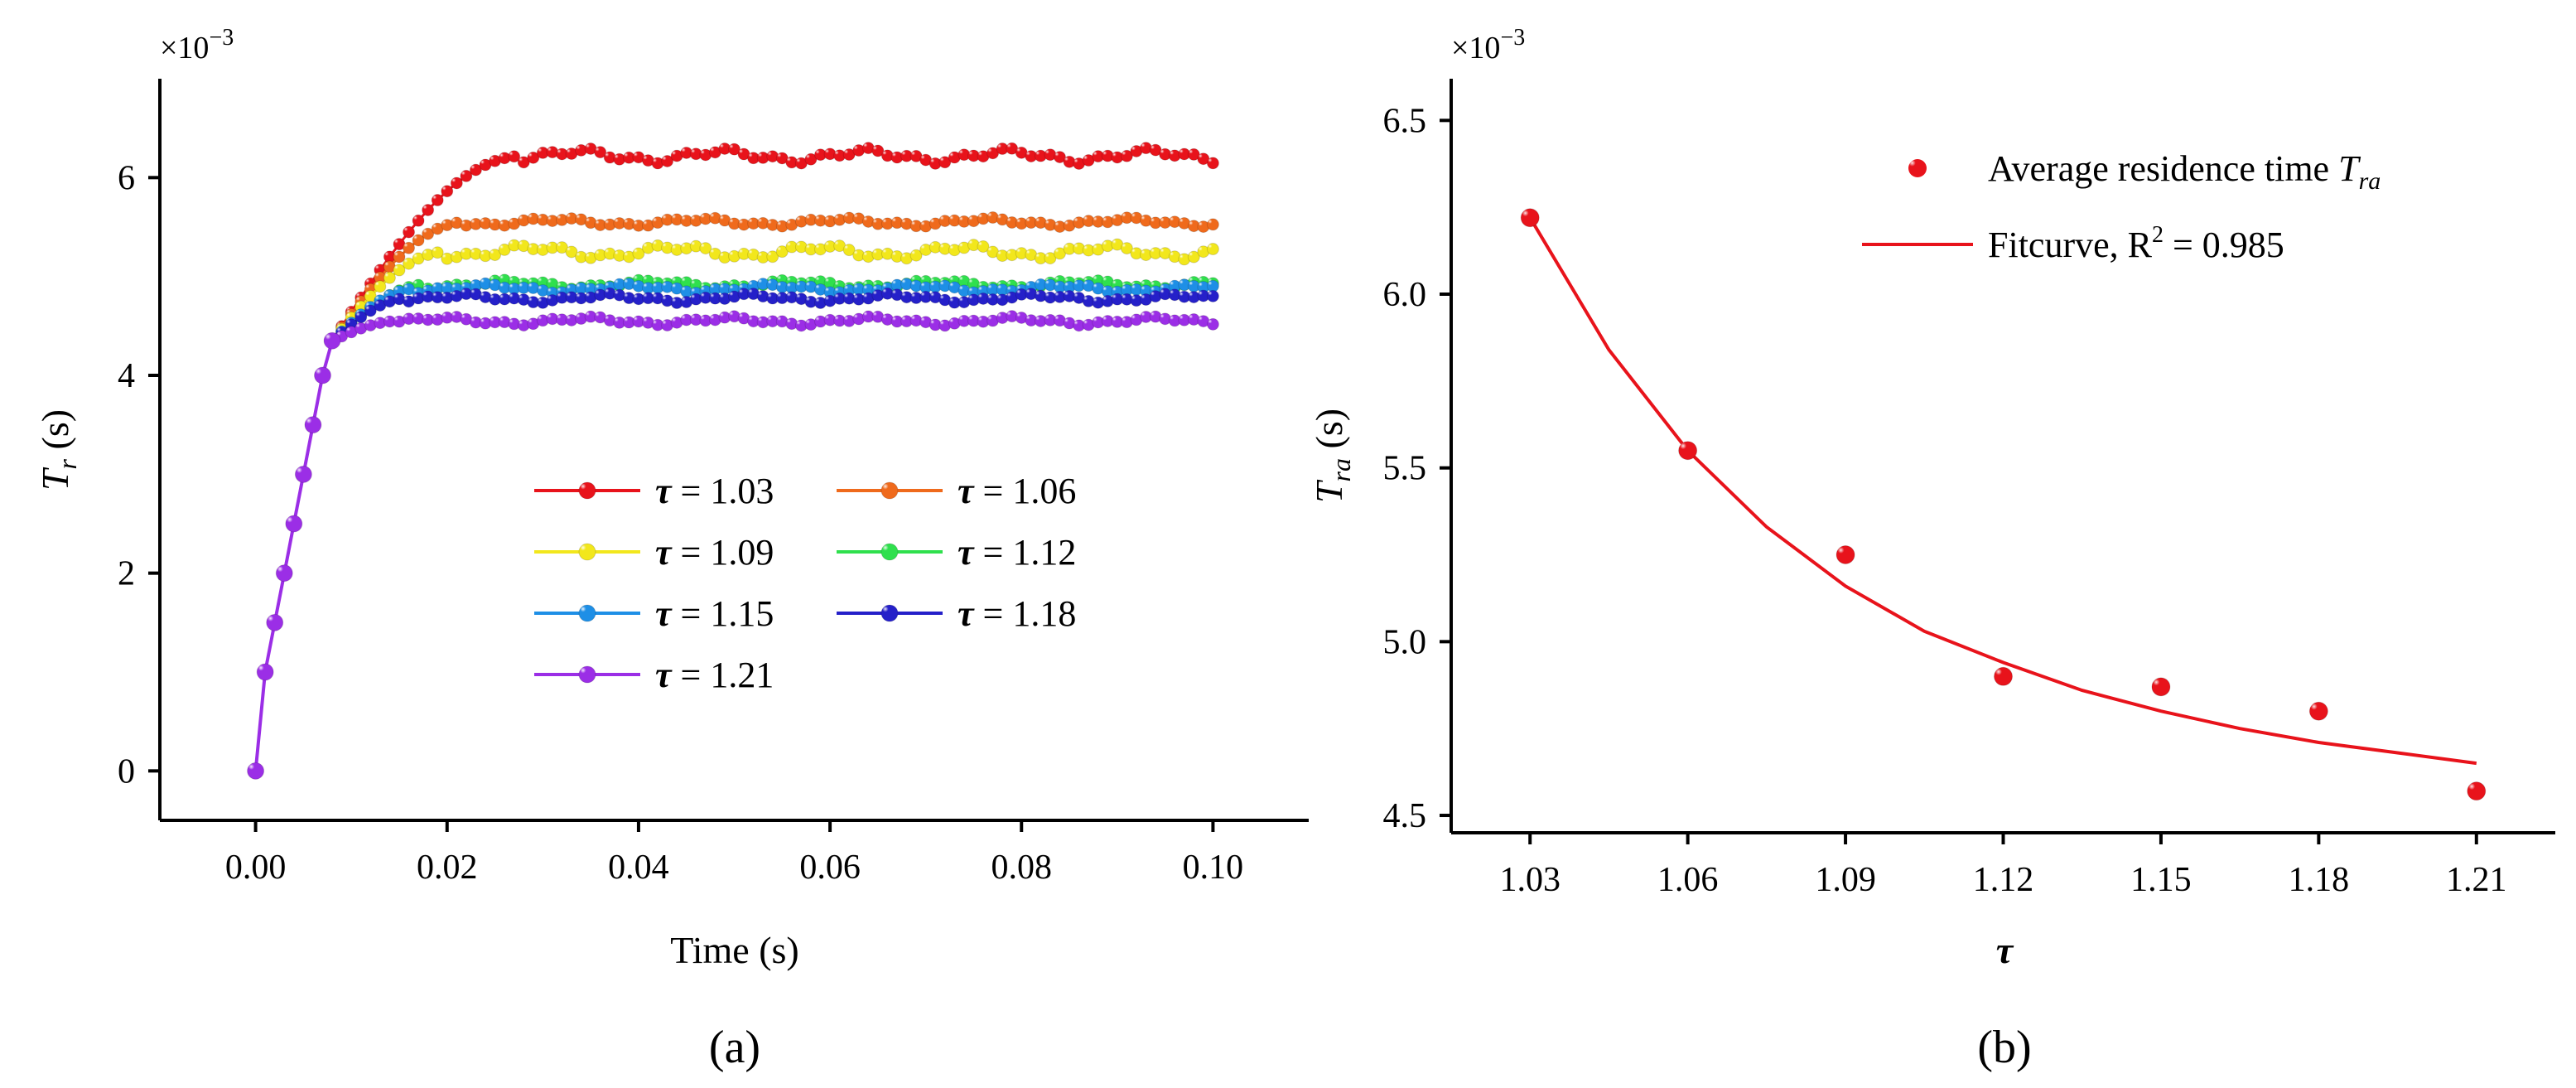 The width and height of the screenshot is (2576, 1088). Describe the element at coordinates (654, 675) in the screenshot. I see `panel-a-legend-item-1.21: τ = 1.21` at that location.